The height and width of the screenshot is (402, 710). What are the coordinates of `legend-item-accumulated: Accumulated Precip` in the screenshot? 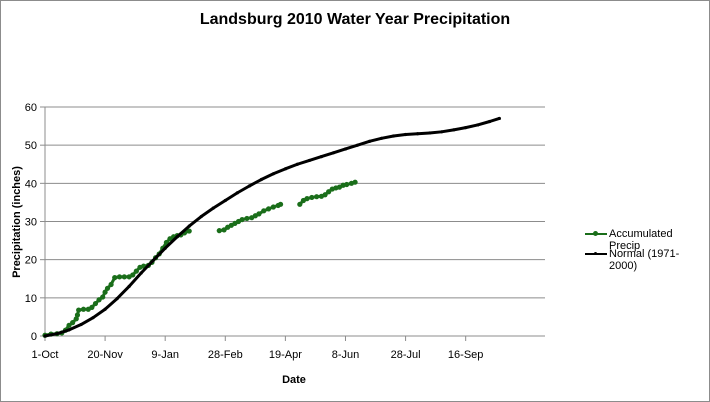 It's located at (642, 240).